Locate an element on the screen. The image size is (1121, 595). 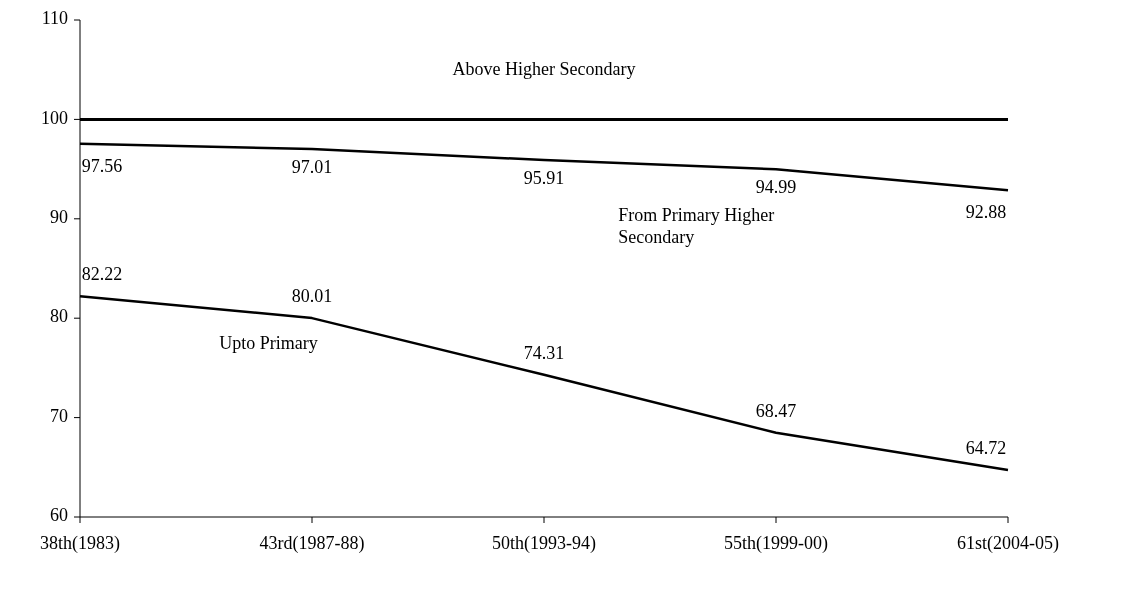
data-label: 97.56 is located at coordinates (102, 165).